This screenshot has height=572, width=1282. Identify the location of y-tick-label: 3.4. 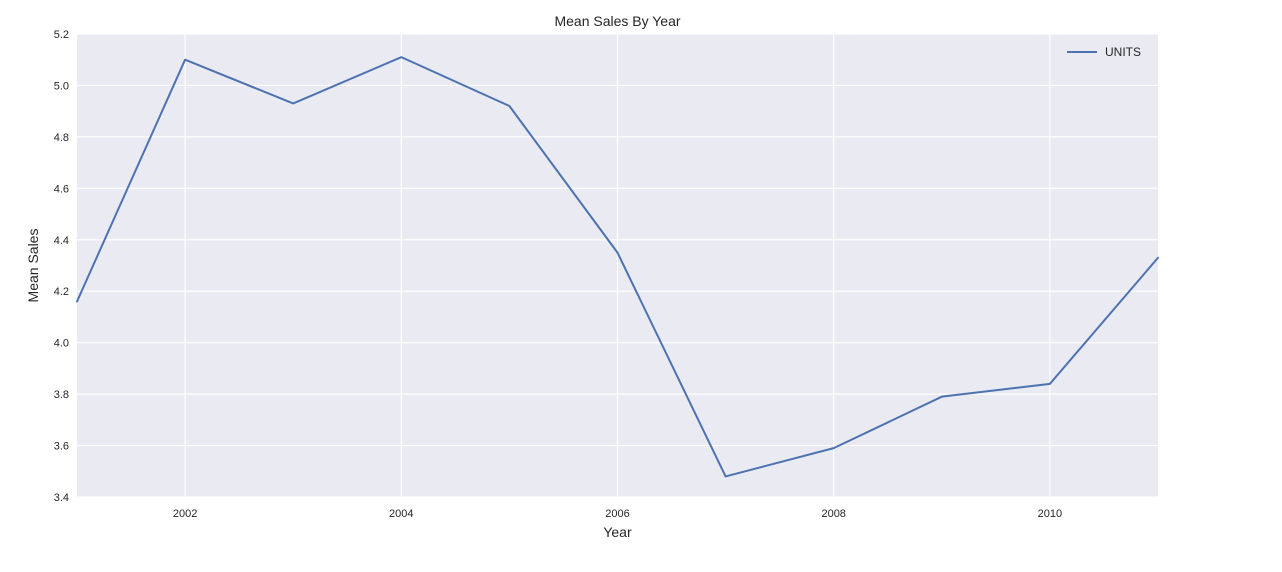
(61, 498).